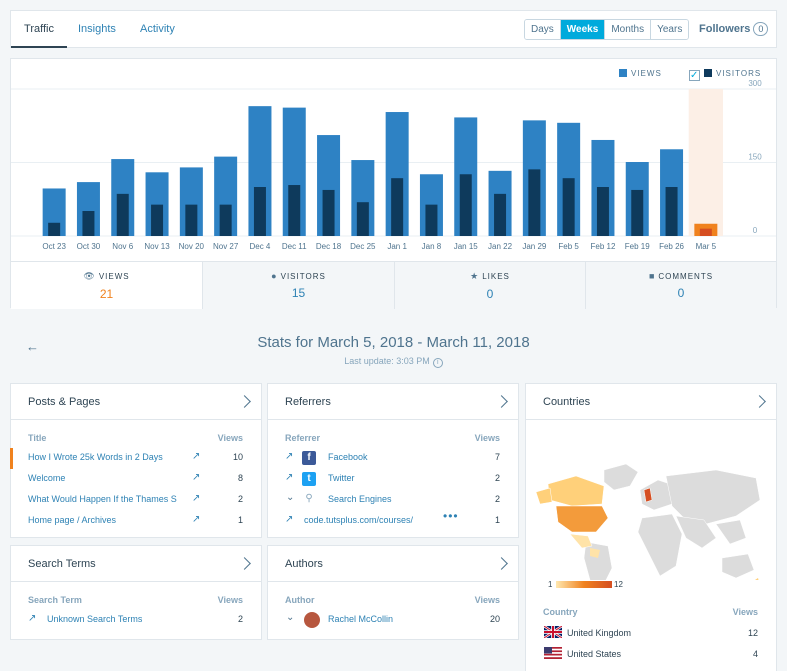 This screenshot has width=787, height=671. Describe the element at coordinates (581, 541) in the screenshot. I see `map-region-mexico` at that location.